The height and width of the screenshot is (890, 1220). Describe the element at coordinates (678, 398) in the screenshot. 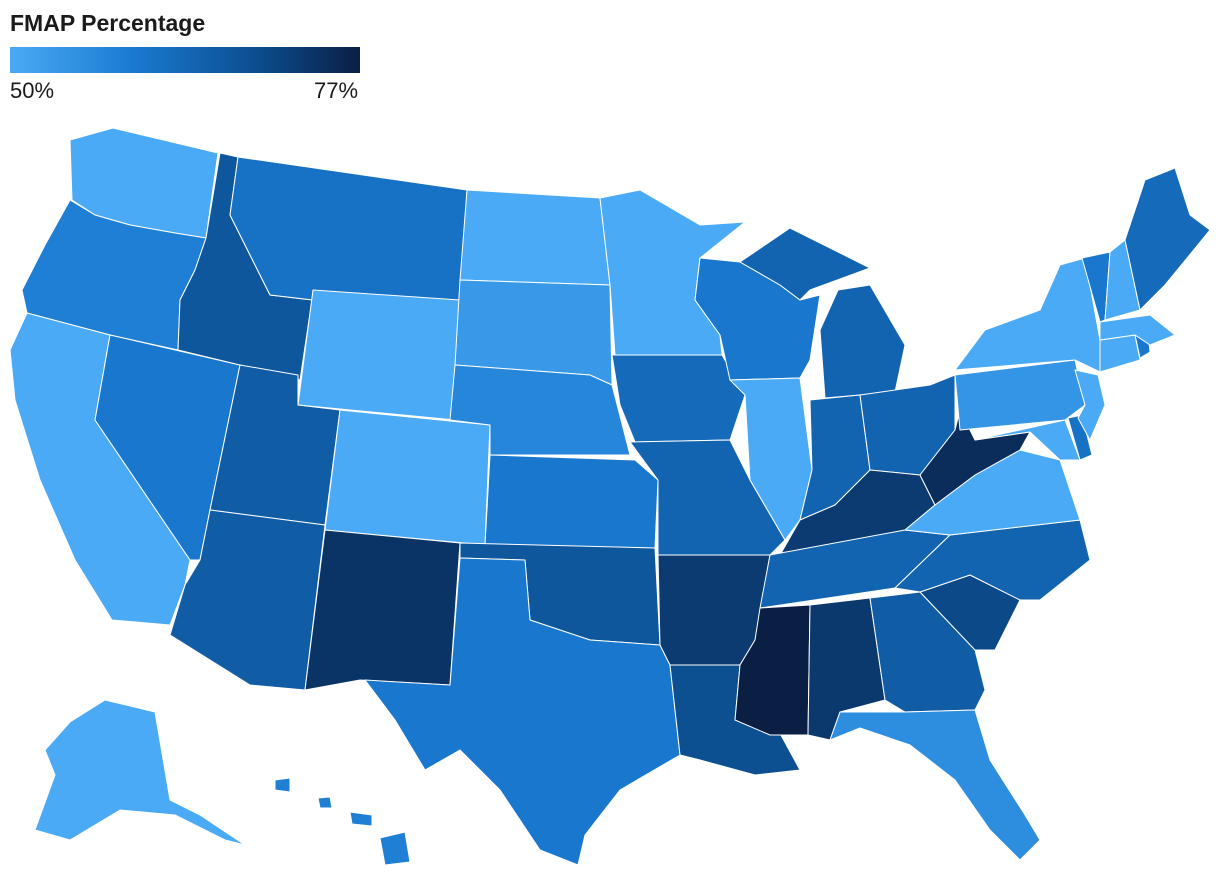

I see `state-IA` at that location.